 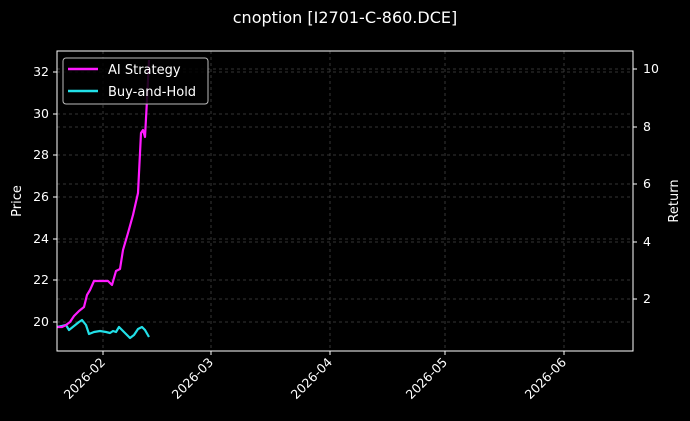 What do you see at coordinates (427, 379) in the screenshot?
I see `x-tick-2026-05: 2026-05` at bounding box center [427, 379].